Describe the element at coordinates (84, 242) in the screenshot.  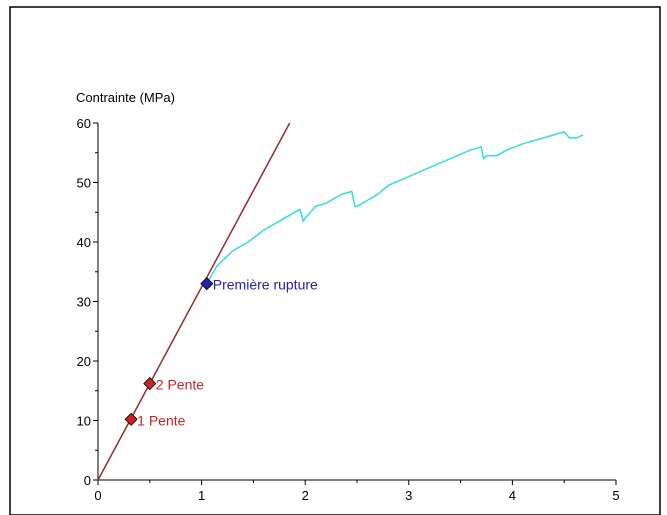
I see `y-tick-label: 40` at that location.